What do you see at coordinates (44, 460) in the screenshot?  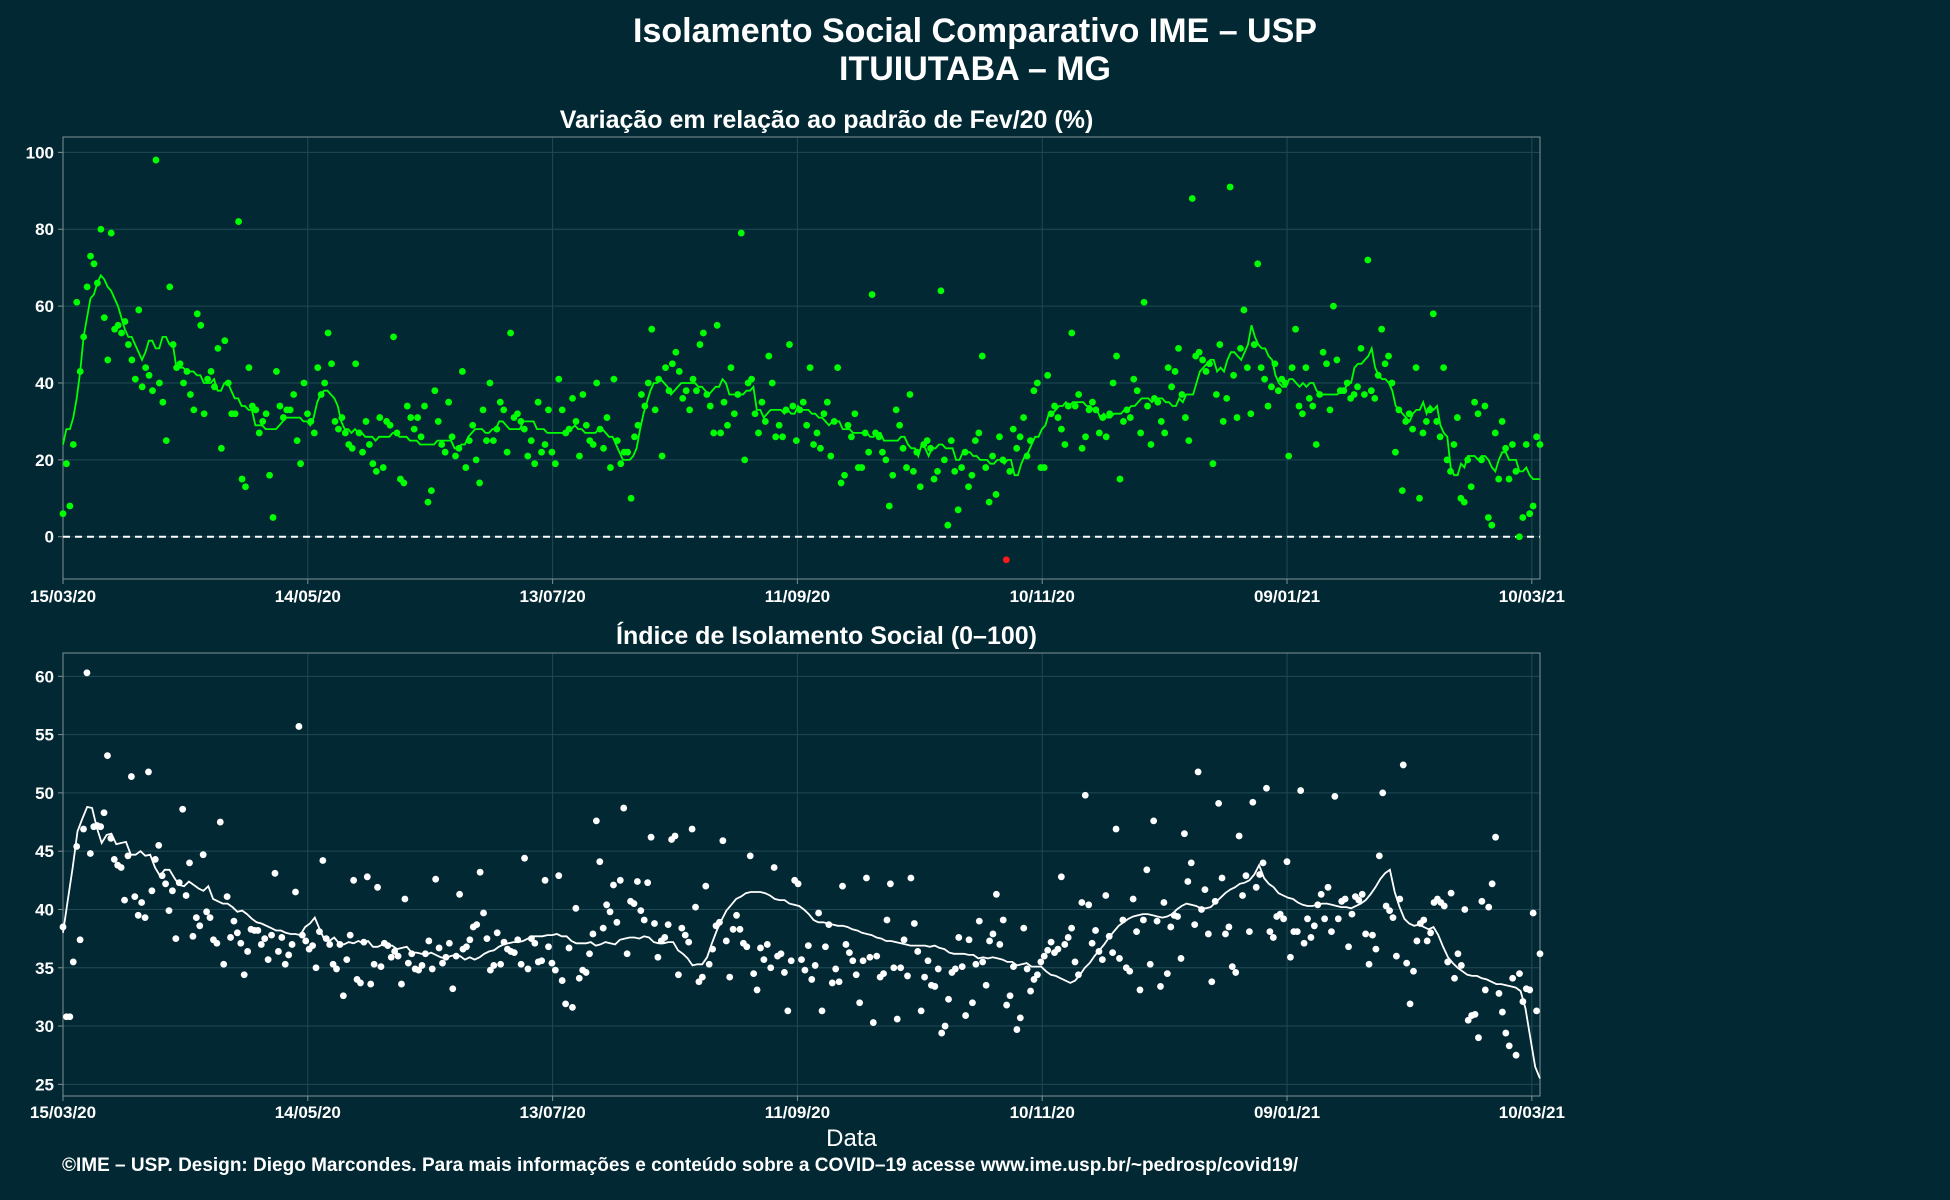 I see `y-tick-label: 20` at bounding box center [44, 460].